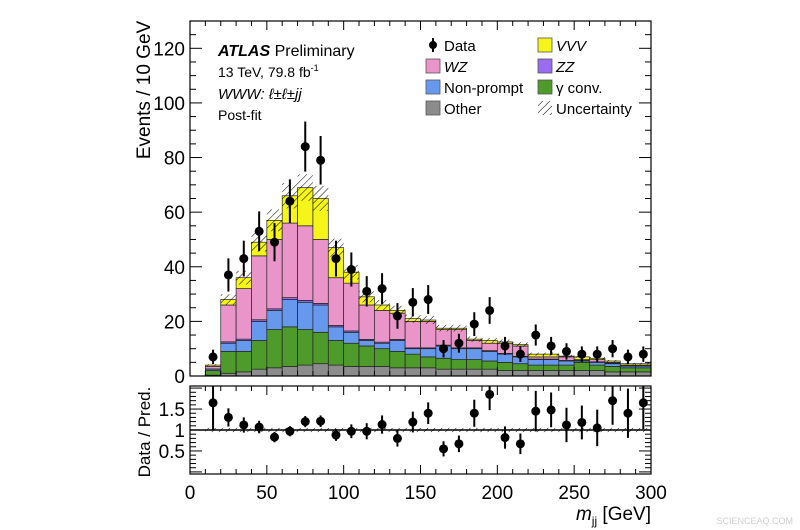 The image size is (800, 530). What do you see at coordinates (613, 516) in the screenshot?
I see `x-axis-label: mjj [GeV]` at bounding box center [613, 516].